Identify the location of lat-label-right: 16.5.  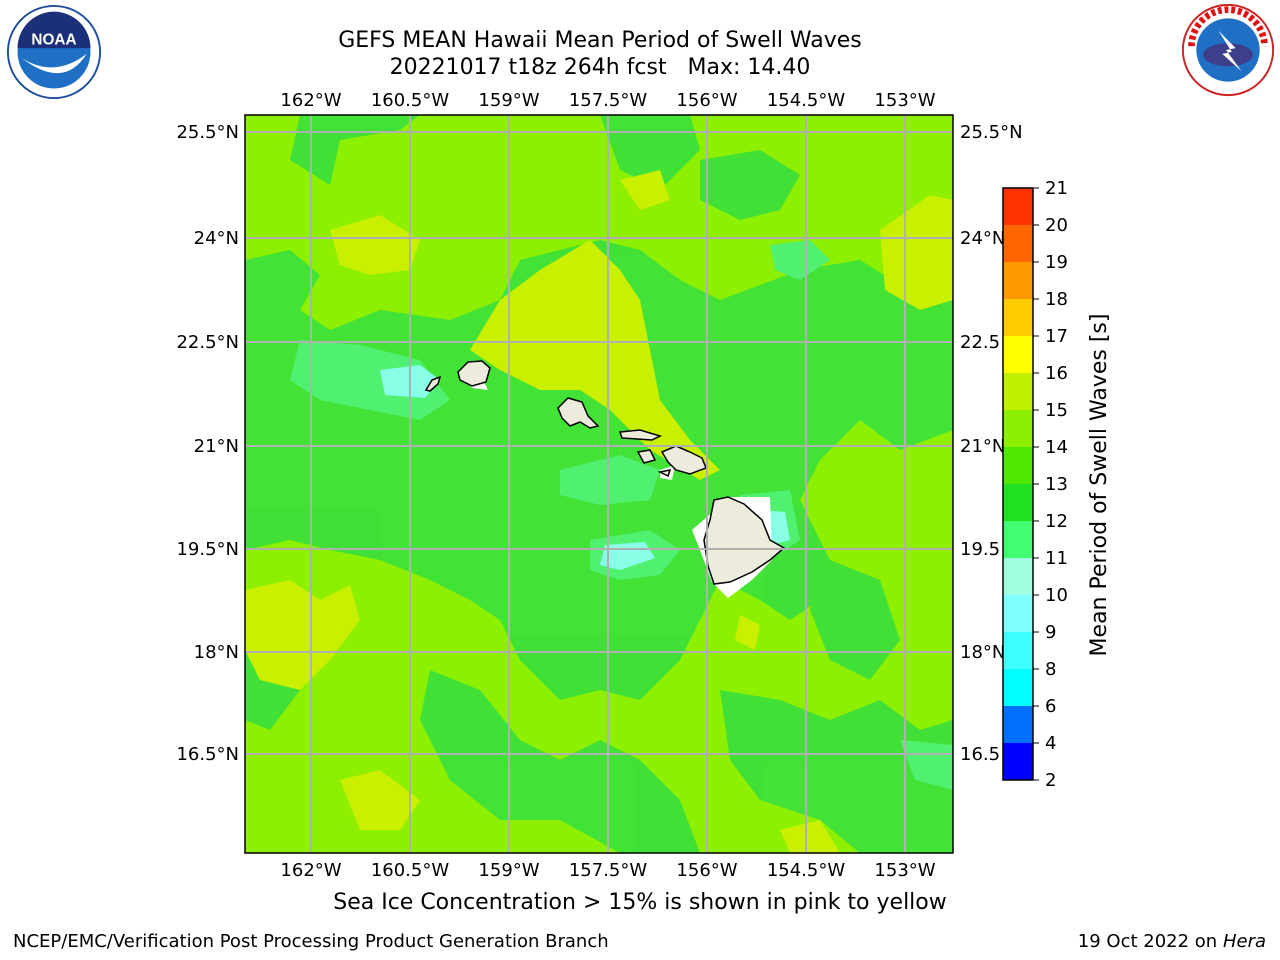
(980, 754).